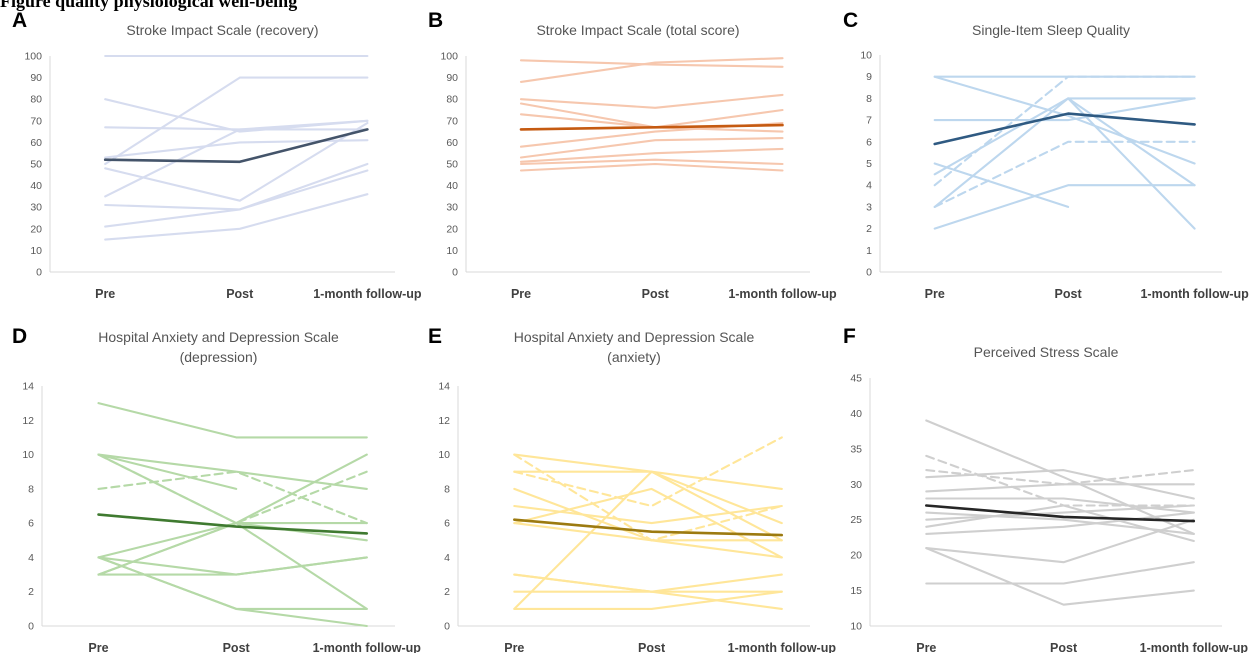  What do you see at coordinates (856, 449) in the screenshot?
I see `y-tick-label: 35` at bounding box center [856, 449].